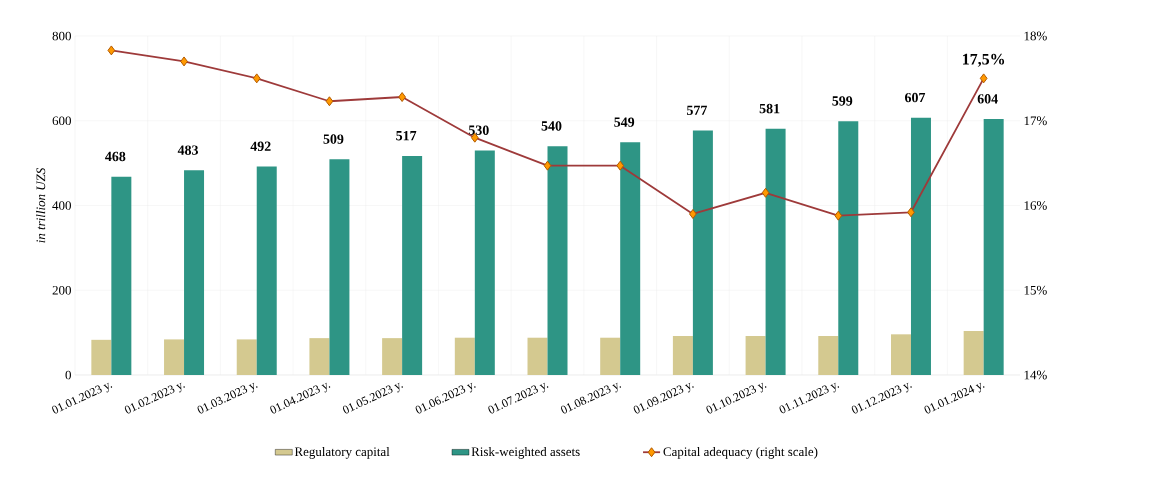 The image size is (1162, 494). Describe the element at coordinates (1035, 375) in the screenshot. I see `y2-tick-label: 14%` at that location.